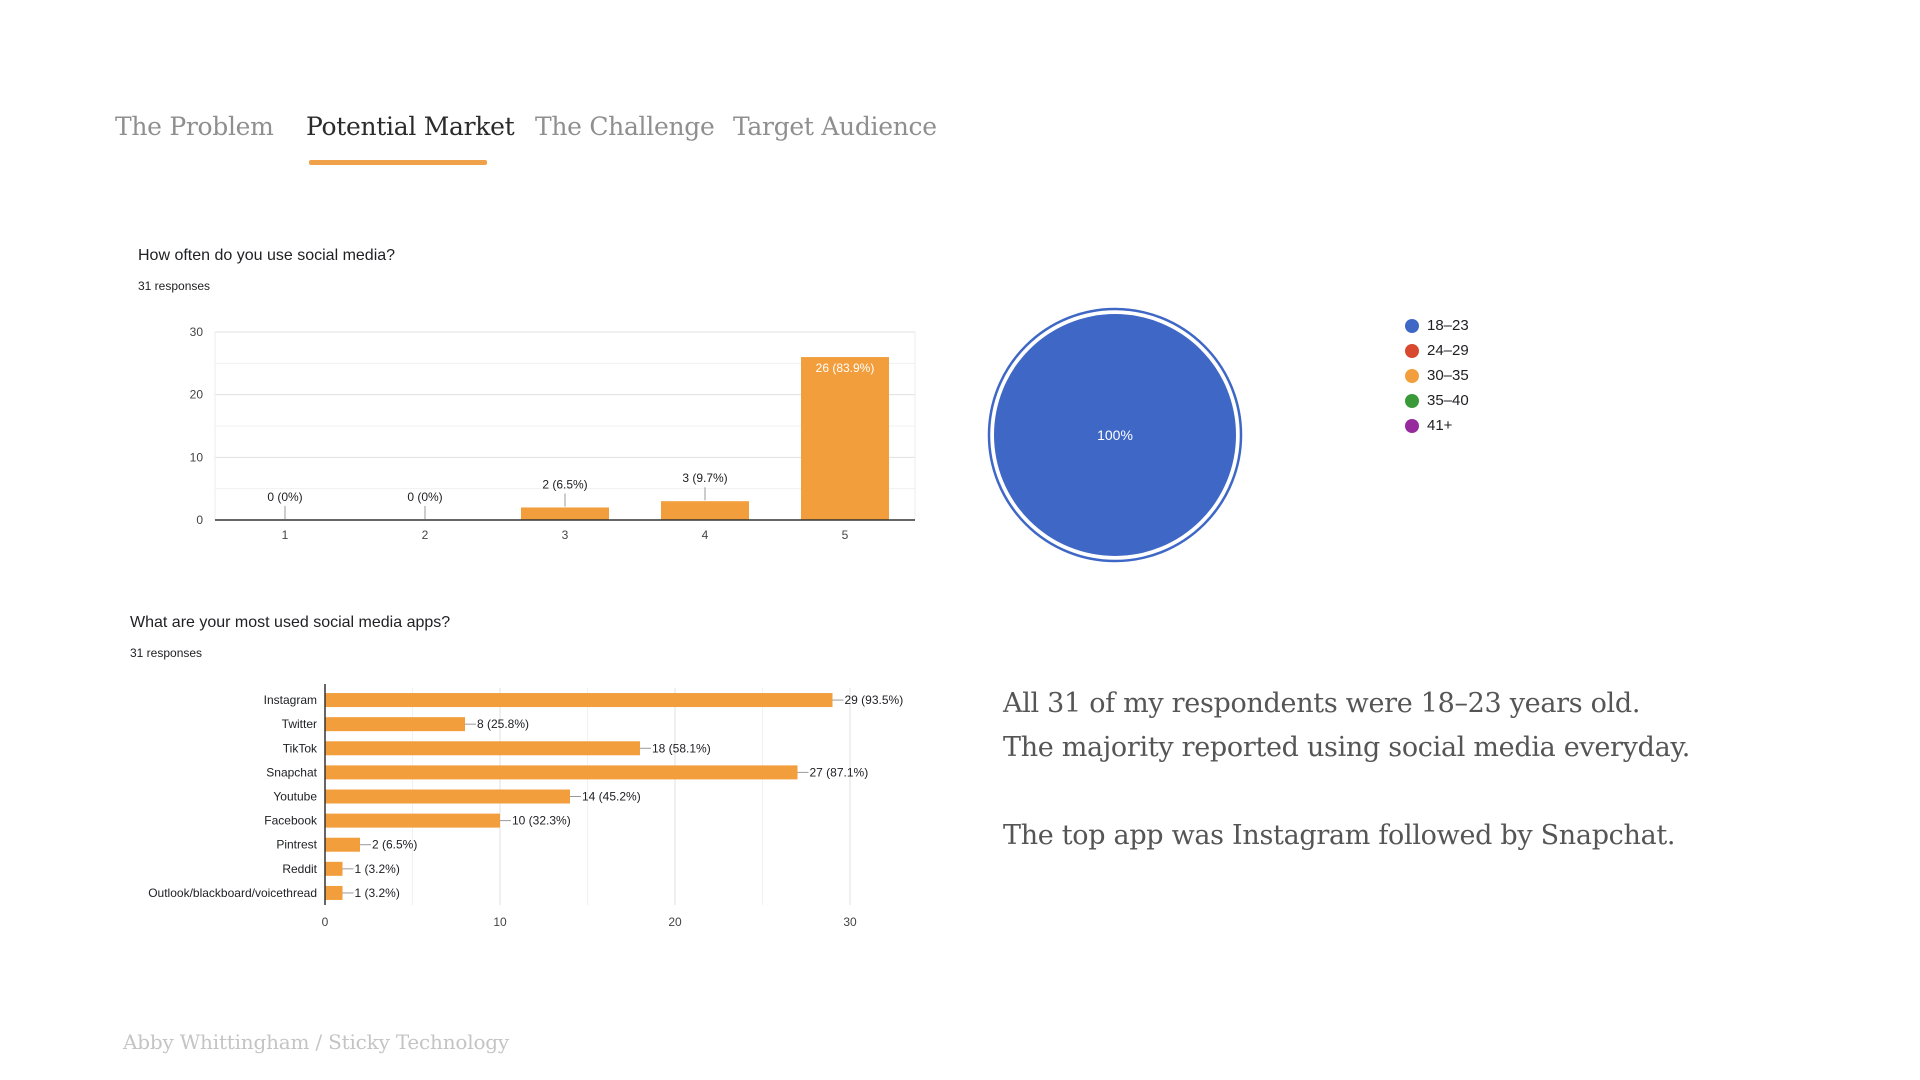 This screenshot has height=1080, width=1920. I want to click on category-label: Outlook/blackboard/voicethread, so click(232, 893).